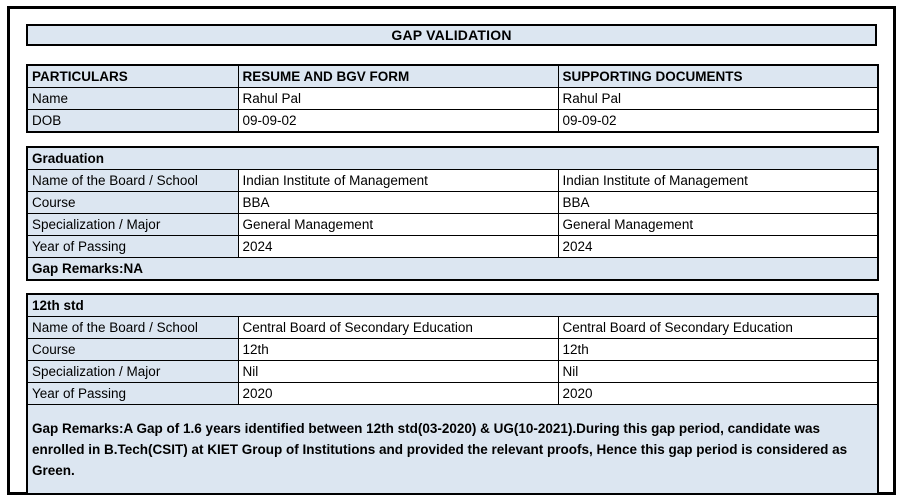 The width and height of the screenshot is (902, 504). What do you see at coordinates (718, 121) in the screenshot?
I see `dob-supporting-value: 09-09-02` at bounding box center [718, 121].